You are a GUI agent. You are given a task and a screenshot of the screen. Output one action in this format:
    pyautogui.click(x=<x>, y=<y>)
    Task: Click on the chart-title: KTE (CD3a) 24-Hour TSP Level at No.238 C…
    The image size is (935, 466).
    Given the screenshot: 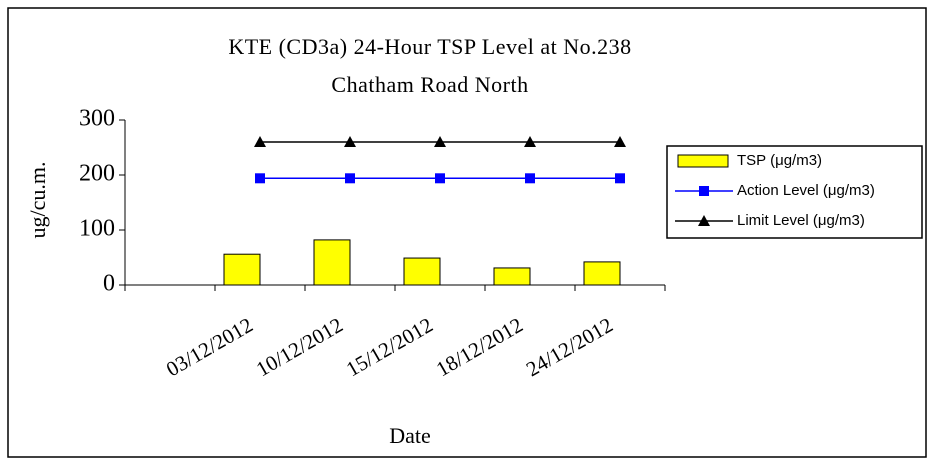 What is the action you would take?
    pyautogui.click(x=430, y=65)
    